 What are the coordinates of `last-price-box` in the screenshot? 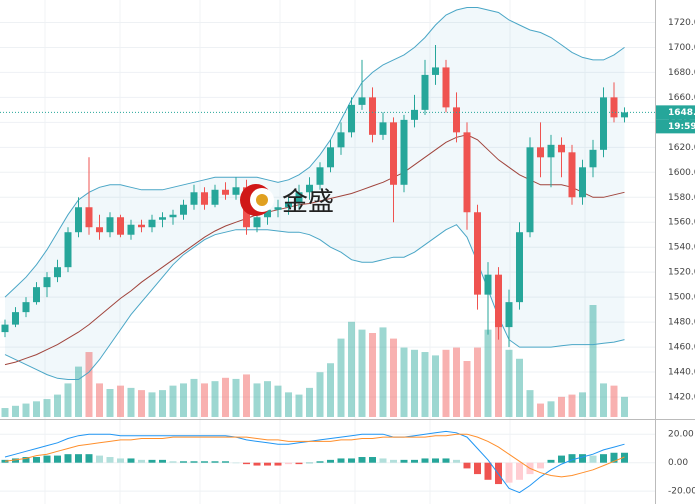 It's located at (675, 112).